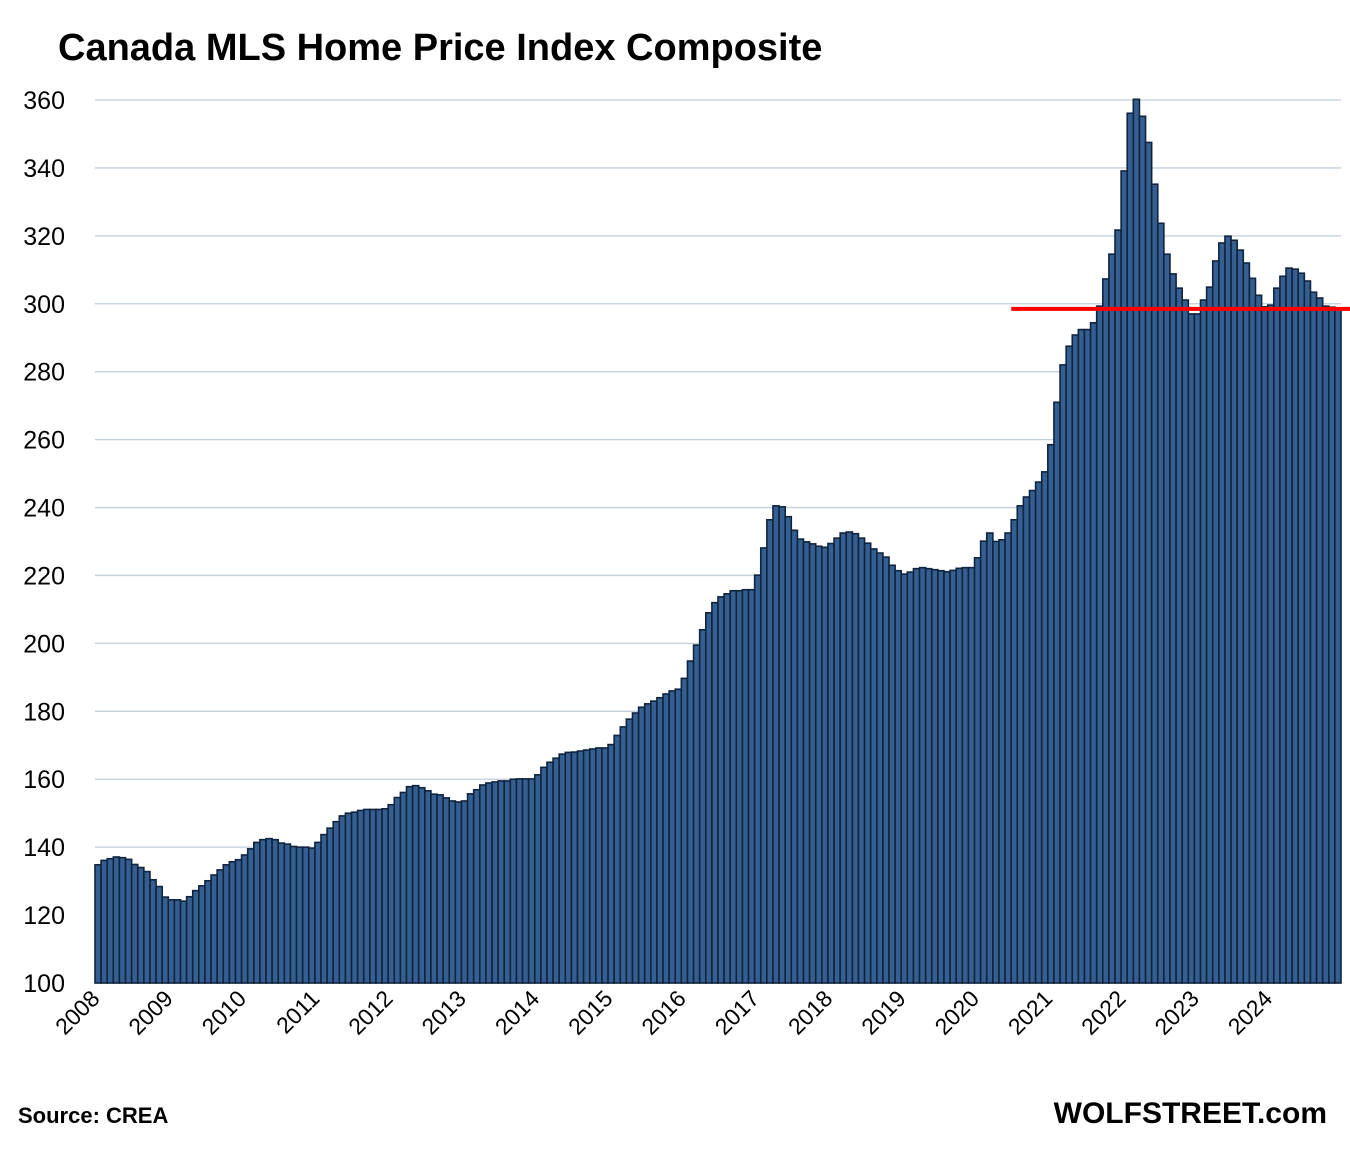 Image resolution: width=1350 pixels, height=1155 pixels. I want to click on y-tick-label: 200, so click(44, 644).